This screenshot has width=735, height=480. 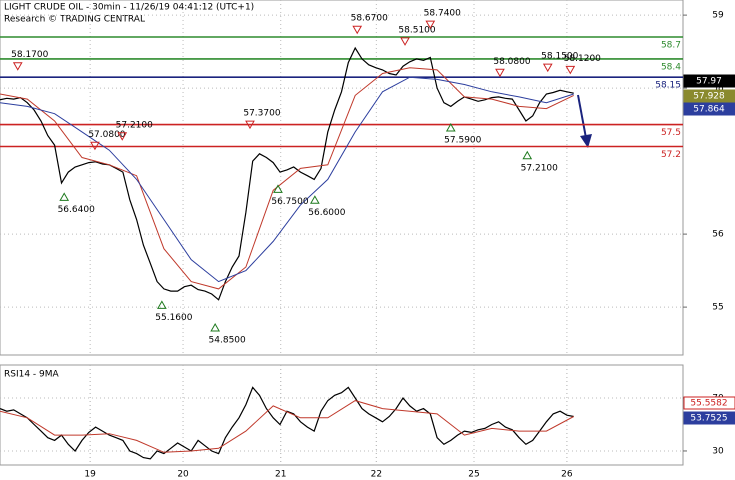 I want to click on low-label: 56.7500, so click(x=289, y=202).